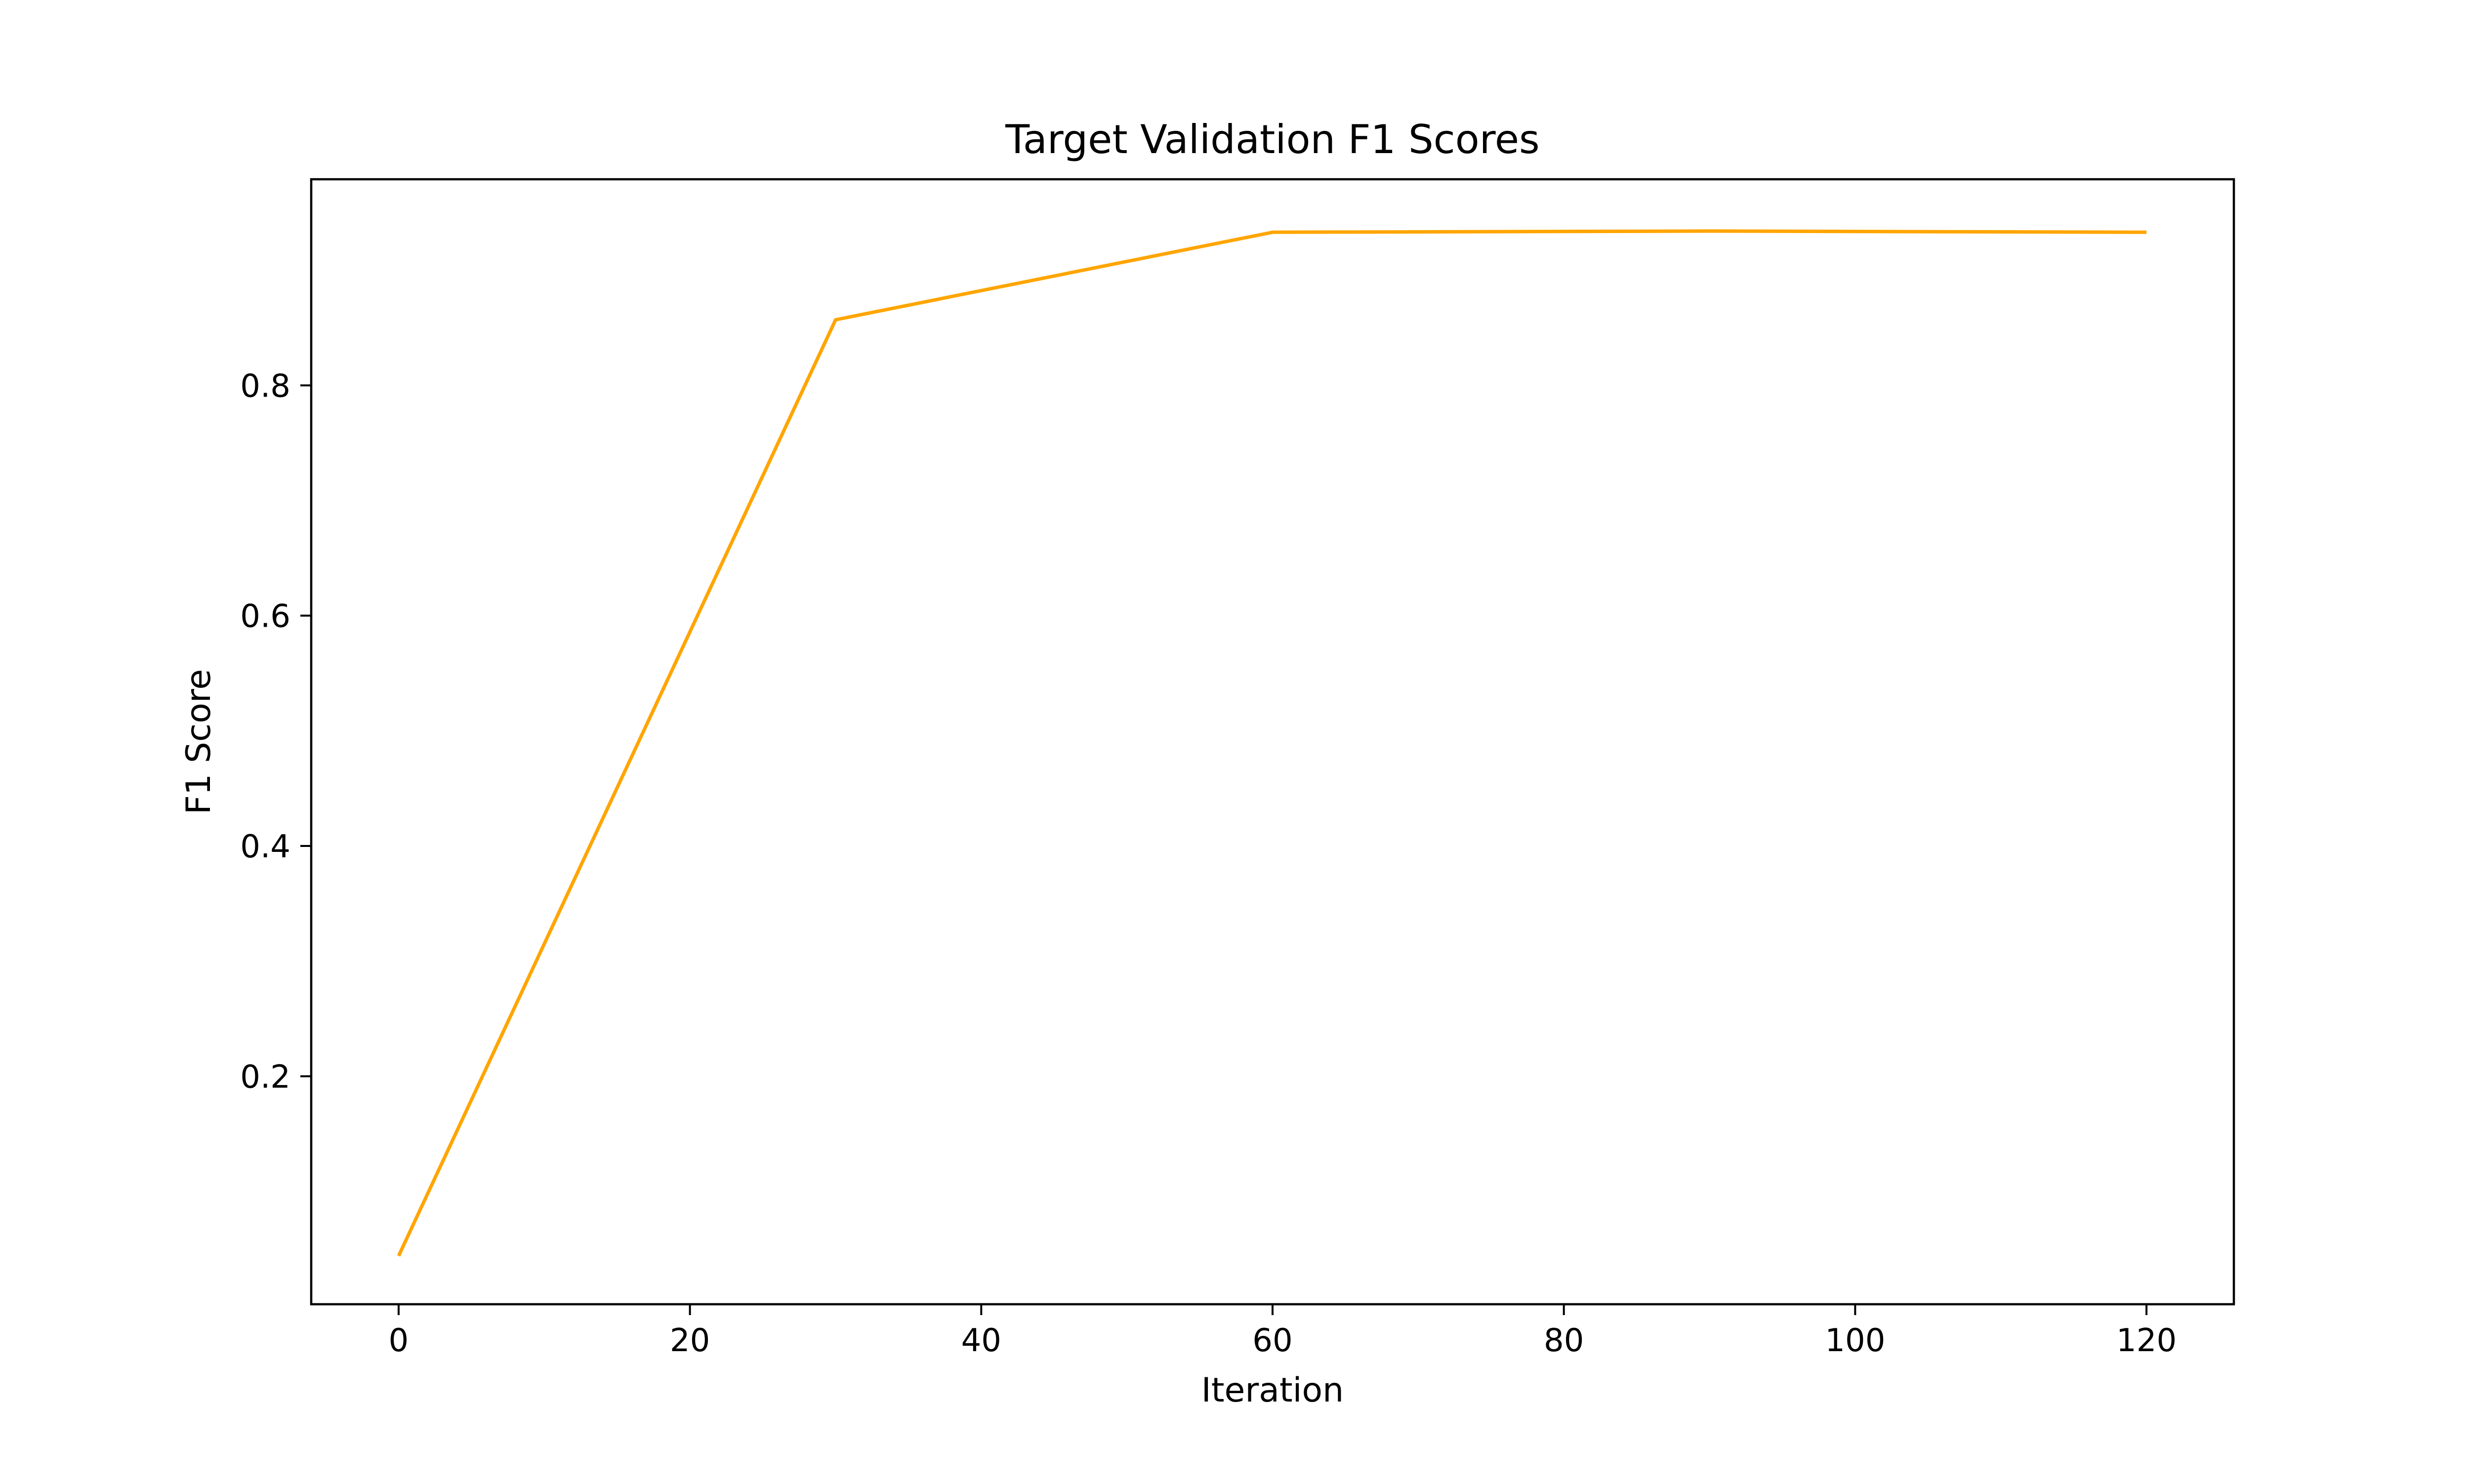  What do you see at coordinates (2146, 1341) in the screenshot?
I see `x-tick-label: 120` at bounding box center [2146, 1341].